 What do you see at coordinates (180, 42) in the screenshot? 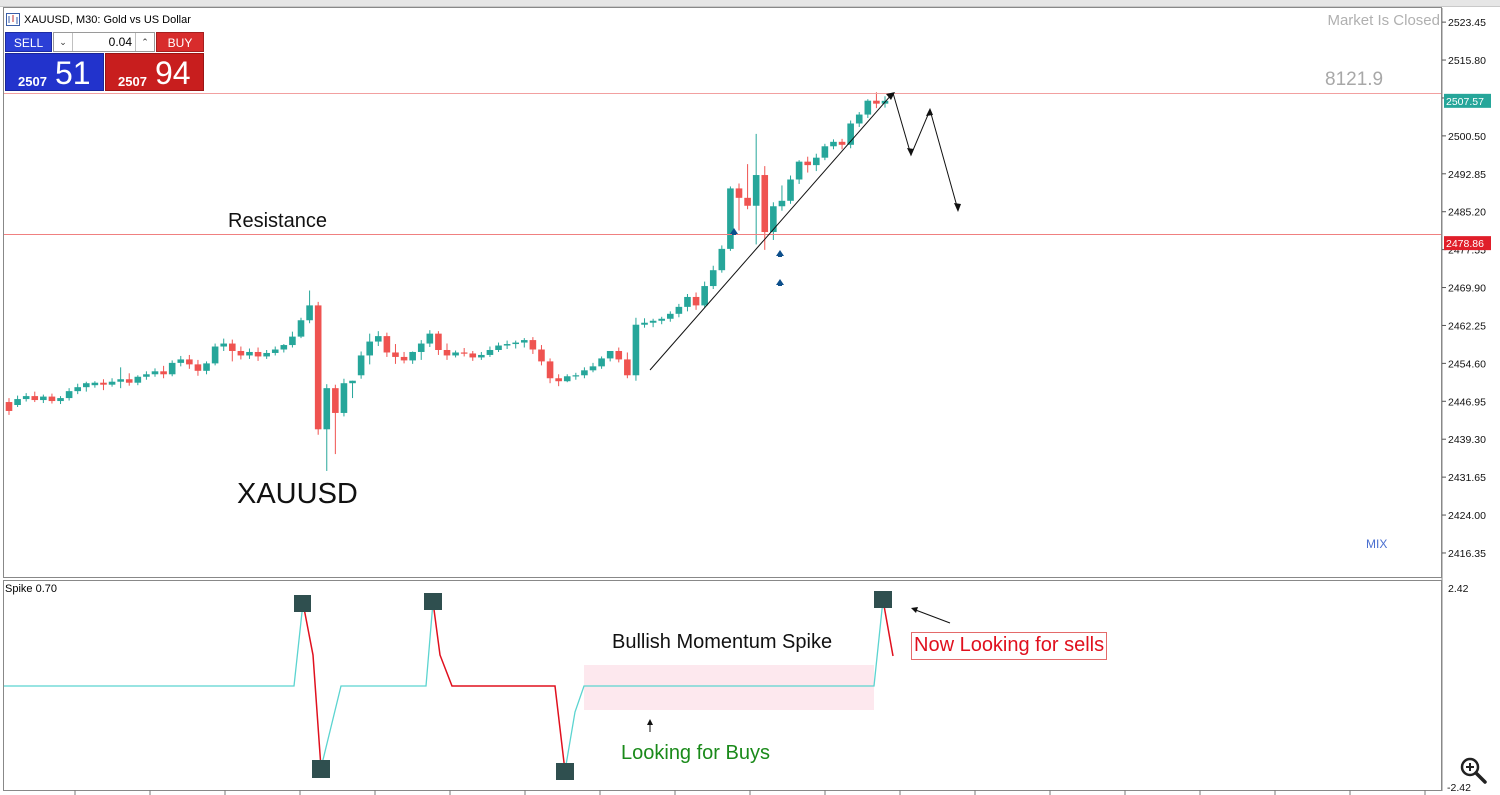
I see `buy-button: BUY` at bounding box center [180, 42].